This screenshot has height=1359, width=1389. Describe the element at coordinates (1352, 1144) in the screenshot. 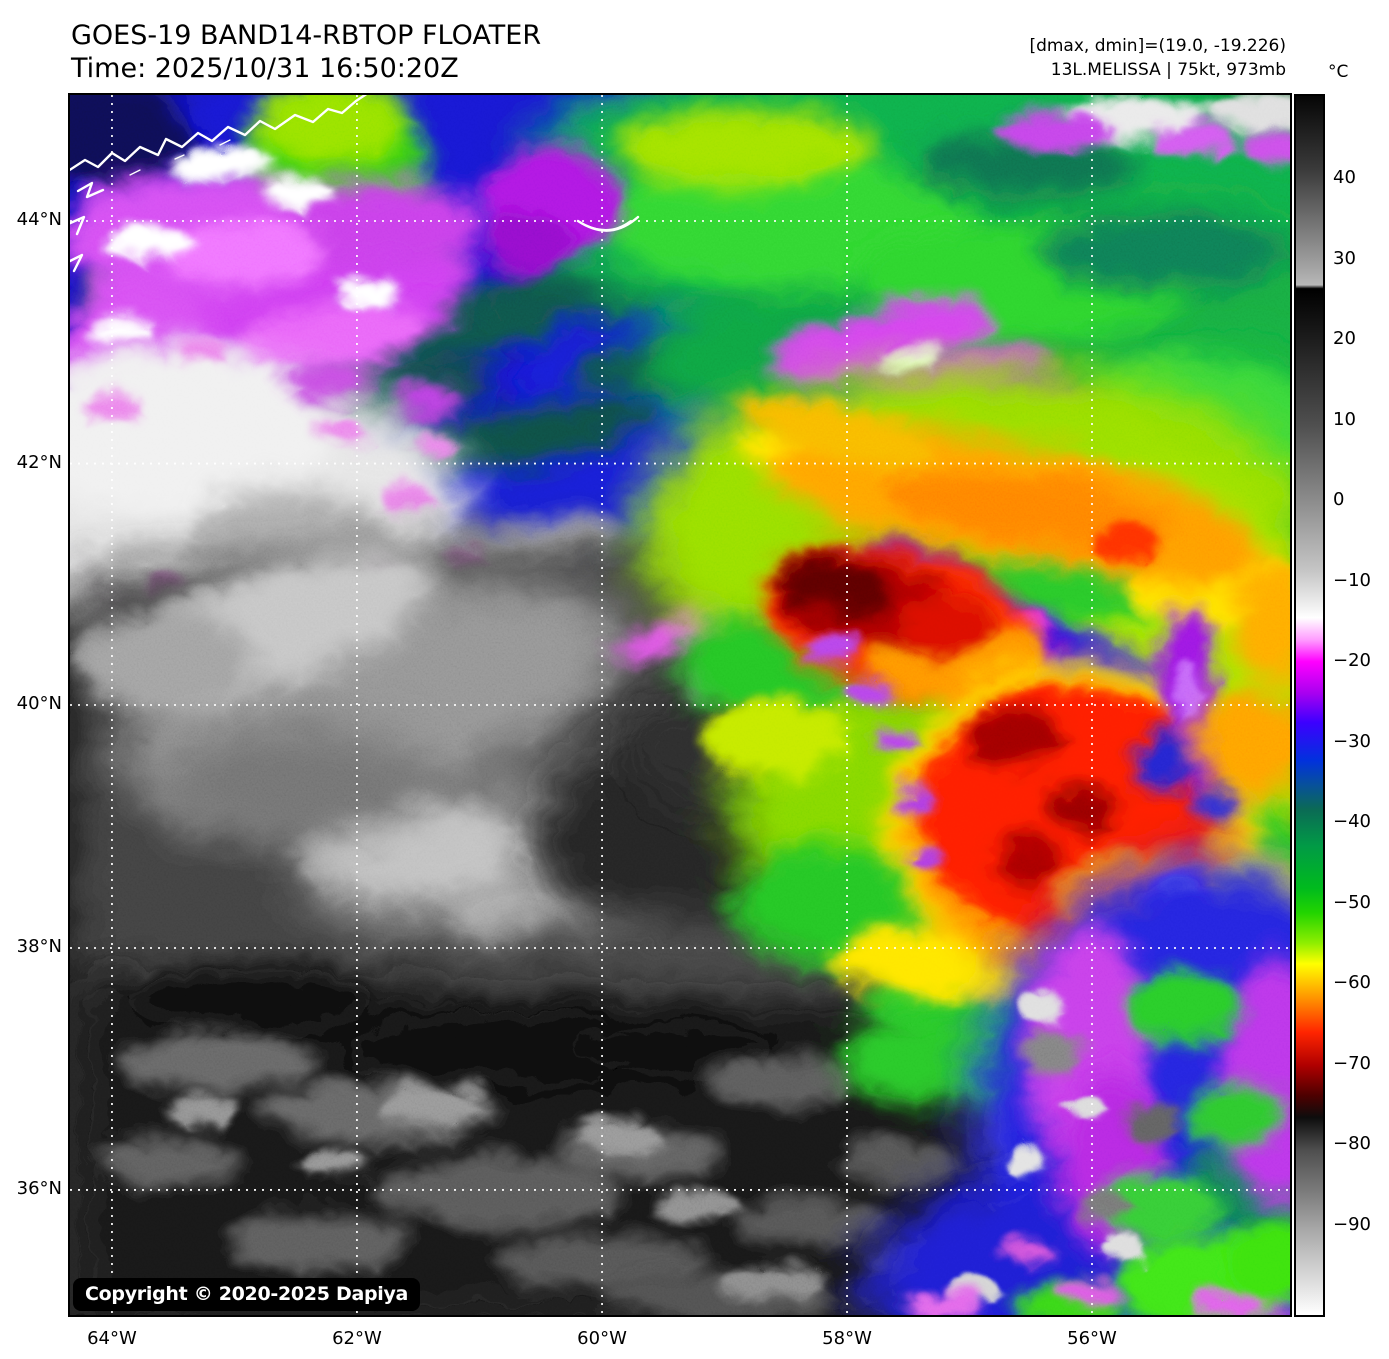

I see `colorbar-tick-label: −80` at that location.